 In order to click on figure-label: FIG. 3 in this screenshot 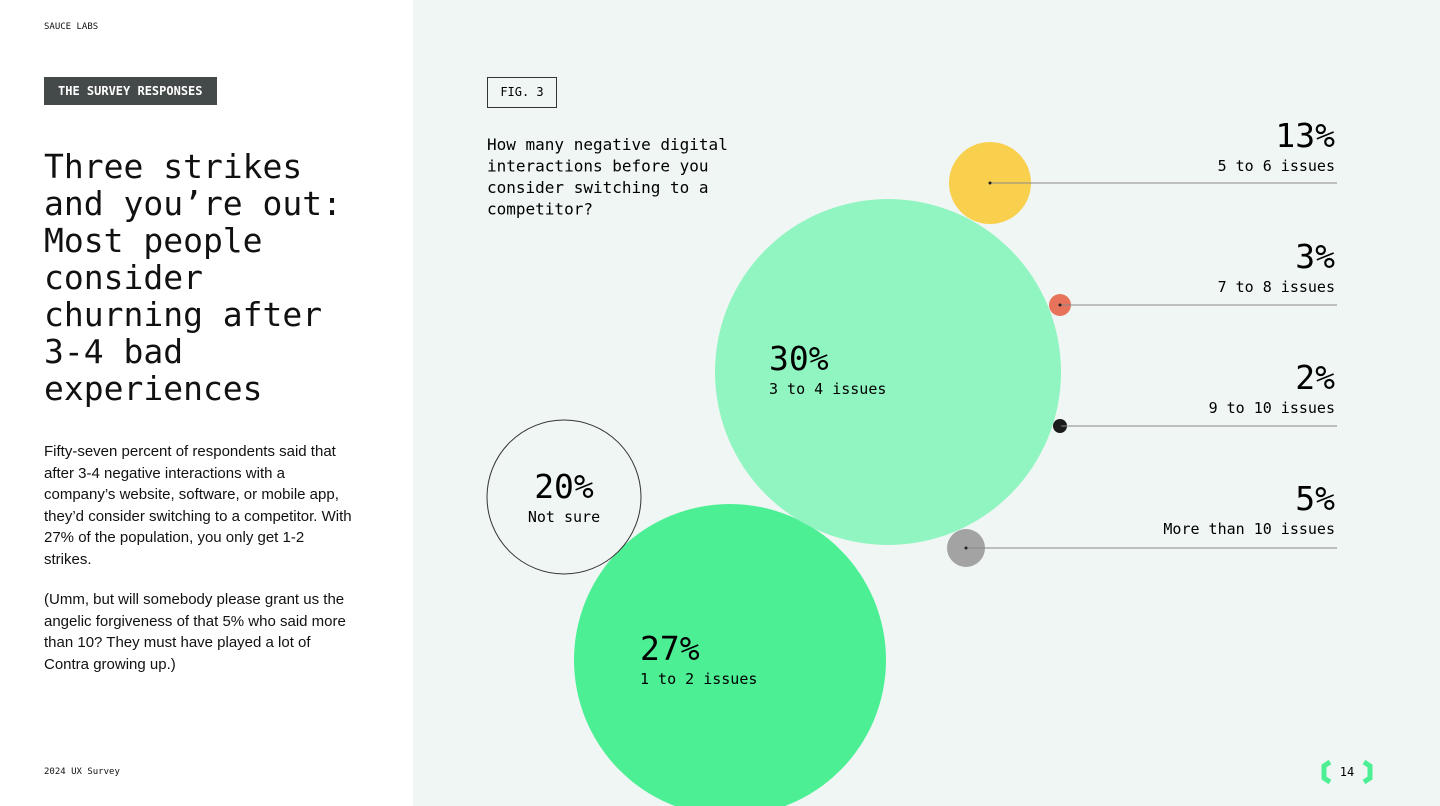, I will do `click(521, 92)`.